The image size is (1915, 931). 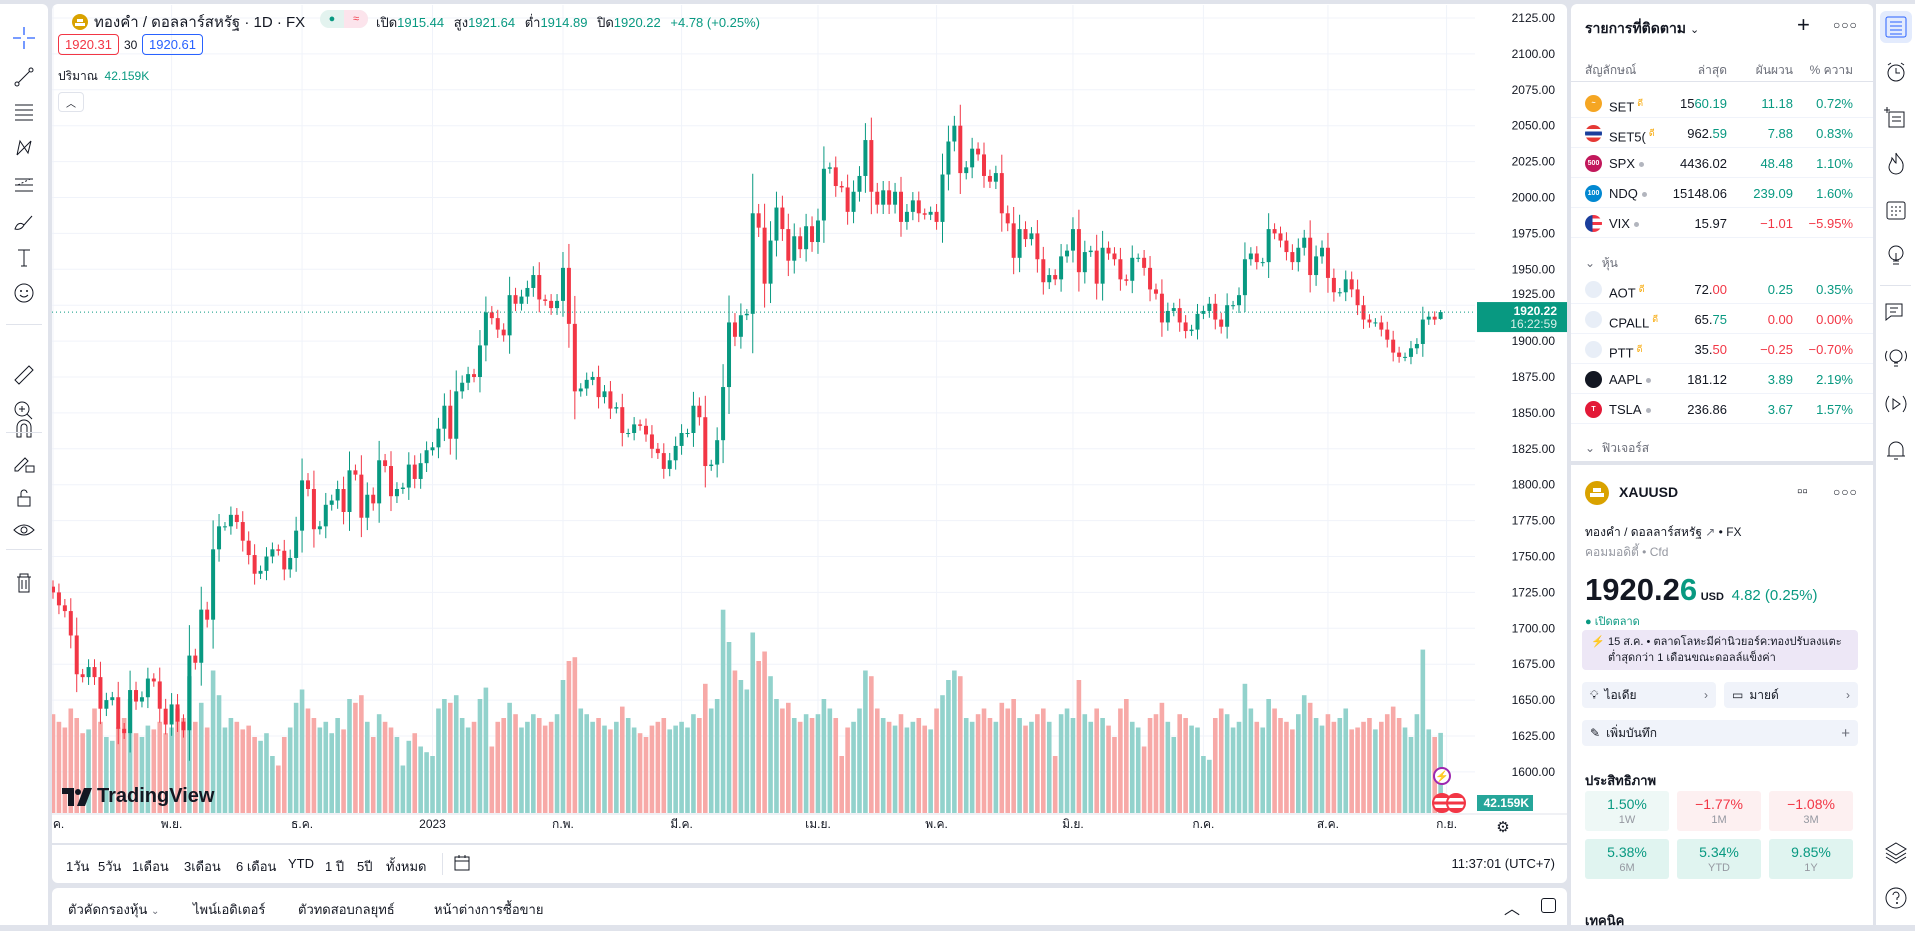 I want to click on col-change: ผันผวน, so click(x=1774, y=70).